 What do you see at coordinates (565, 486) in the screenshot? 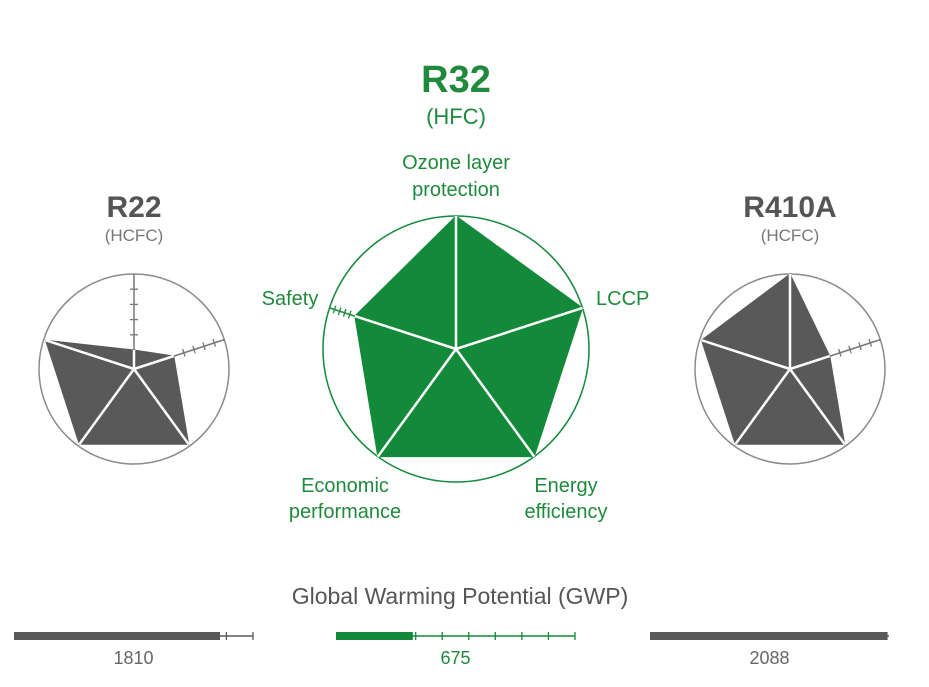
I see `axis-label-energy-line1: Energy` at bounding box center [565, 486].